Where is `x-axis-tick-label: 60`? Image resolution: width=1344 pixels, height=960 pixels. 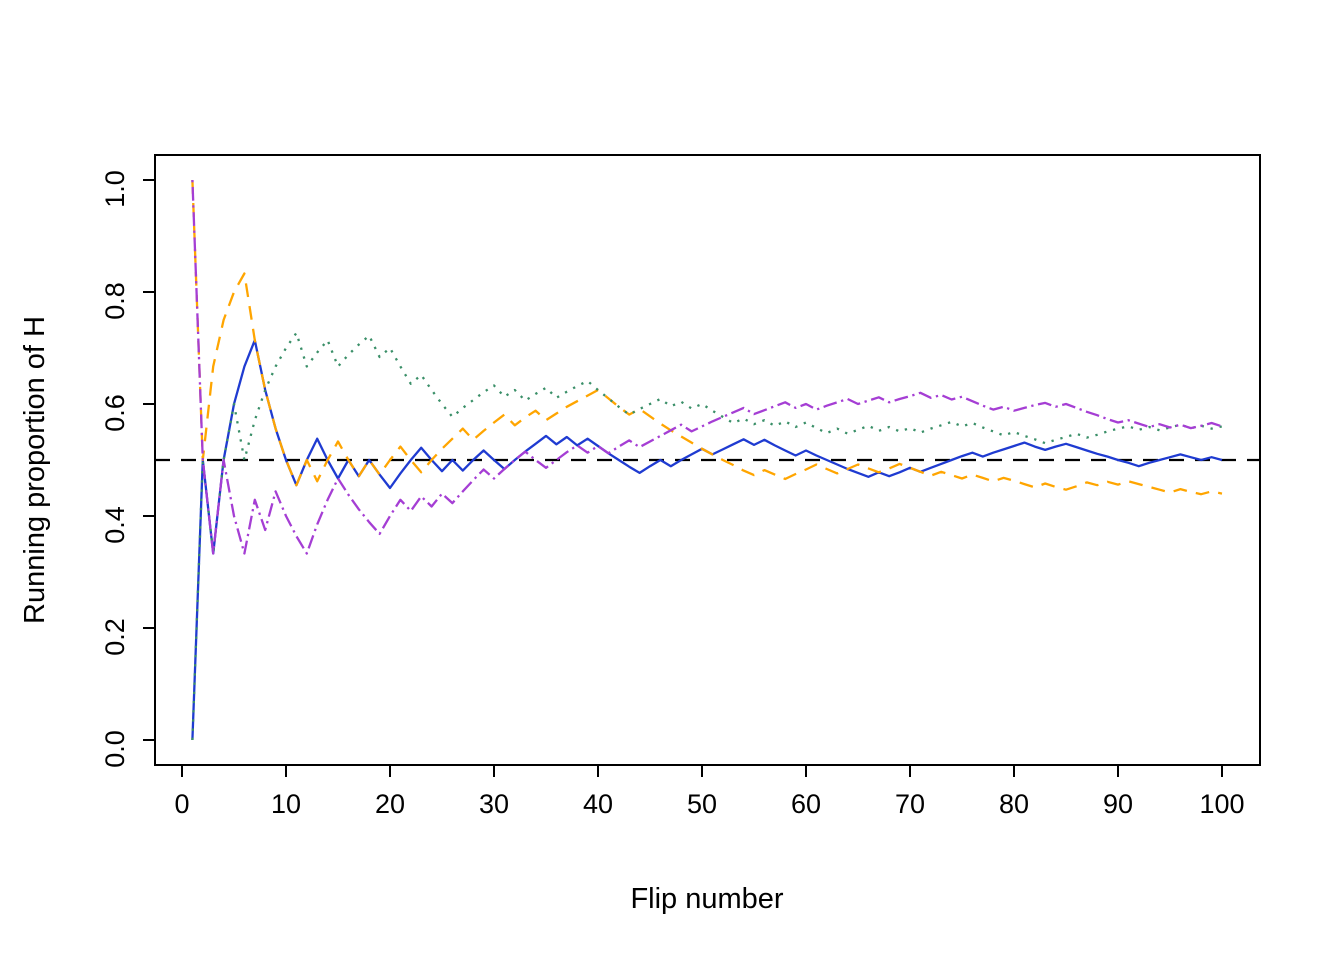
x-axis-tick-label: 60 is located at coordinates (806, 804).